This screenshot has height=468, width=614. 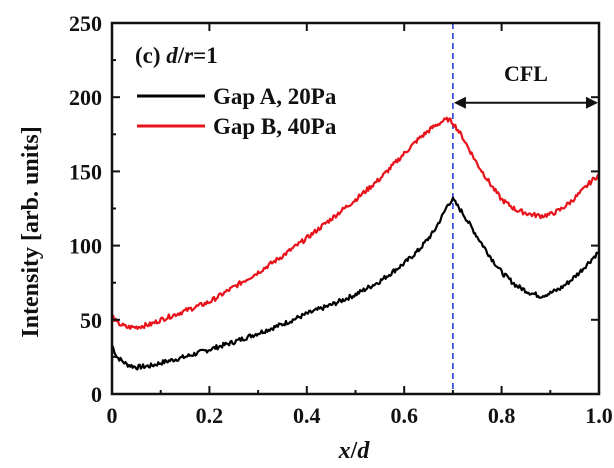 I want to click on cfl-label: CFL, so click(x=526, y=73).